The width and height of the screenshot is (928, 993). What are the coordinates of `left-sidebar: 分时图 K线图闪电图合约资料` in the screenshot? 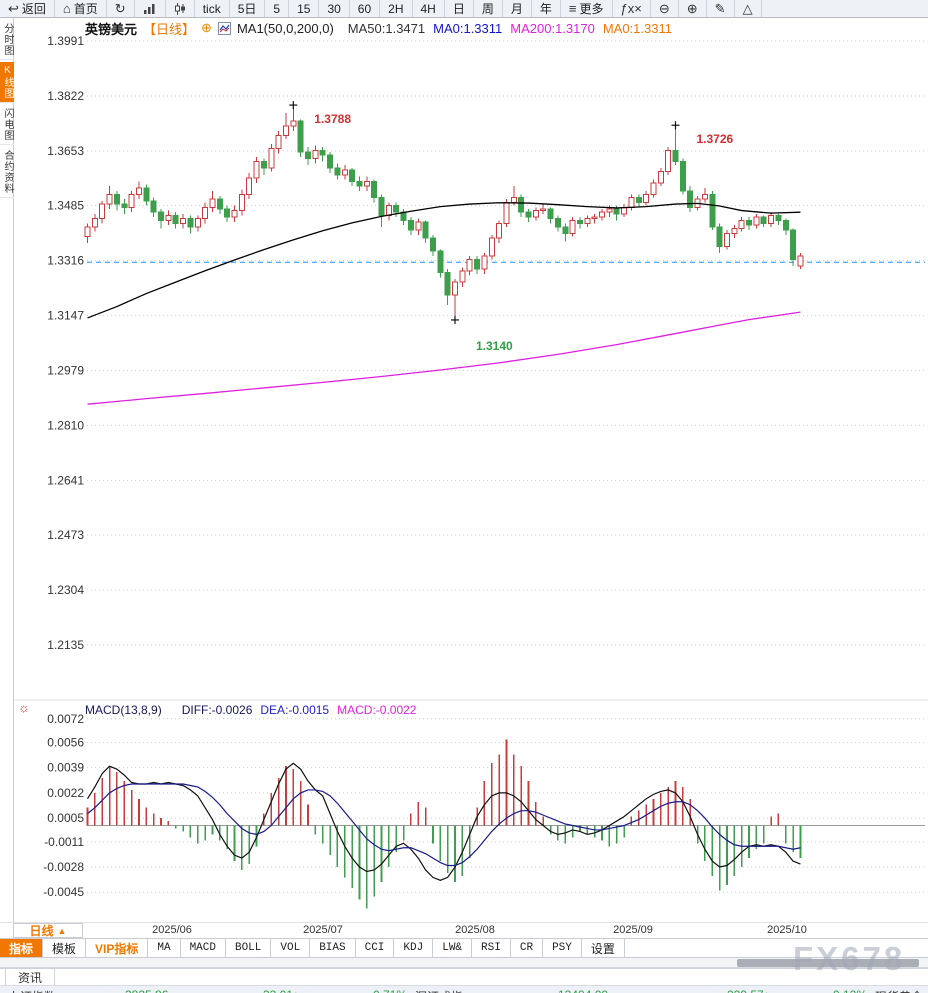 It's located at (7, 470).